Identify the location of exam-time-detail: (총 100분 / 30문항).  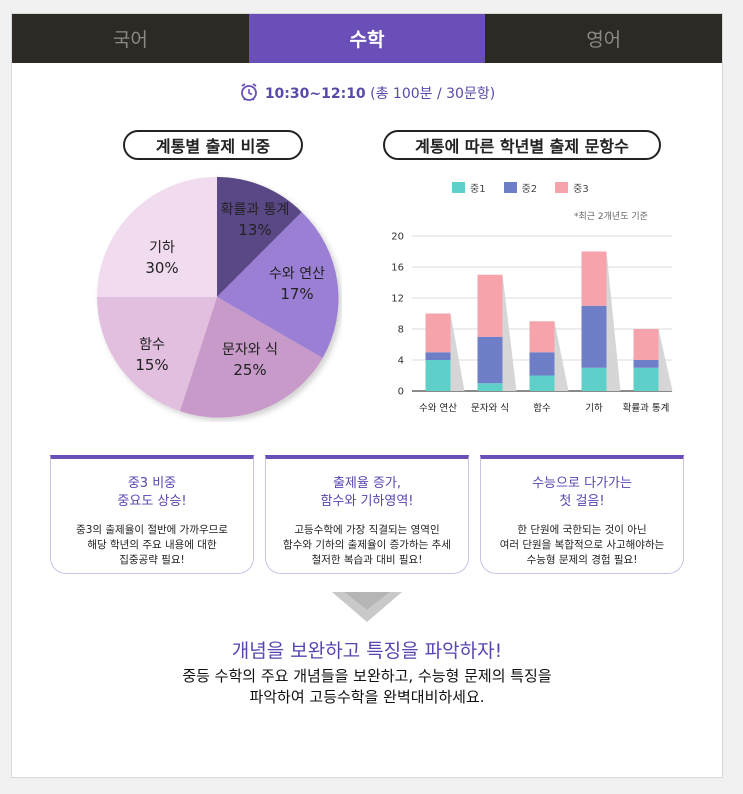
(433, 94).